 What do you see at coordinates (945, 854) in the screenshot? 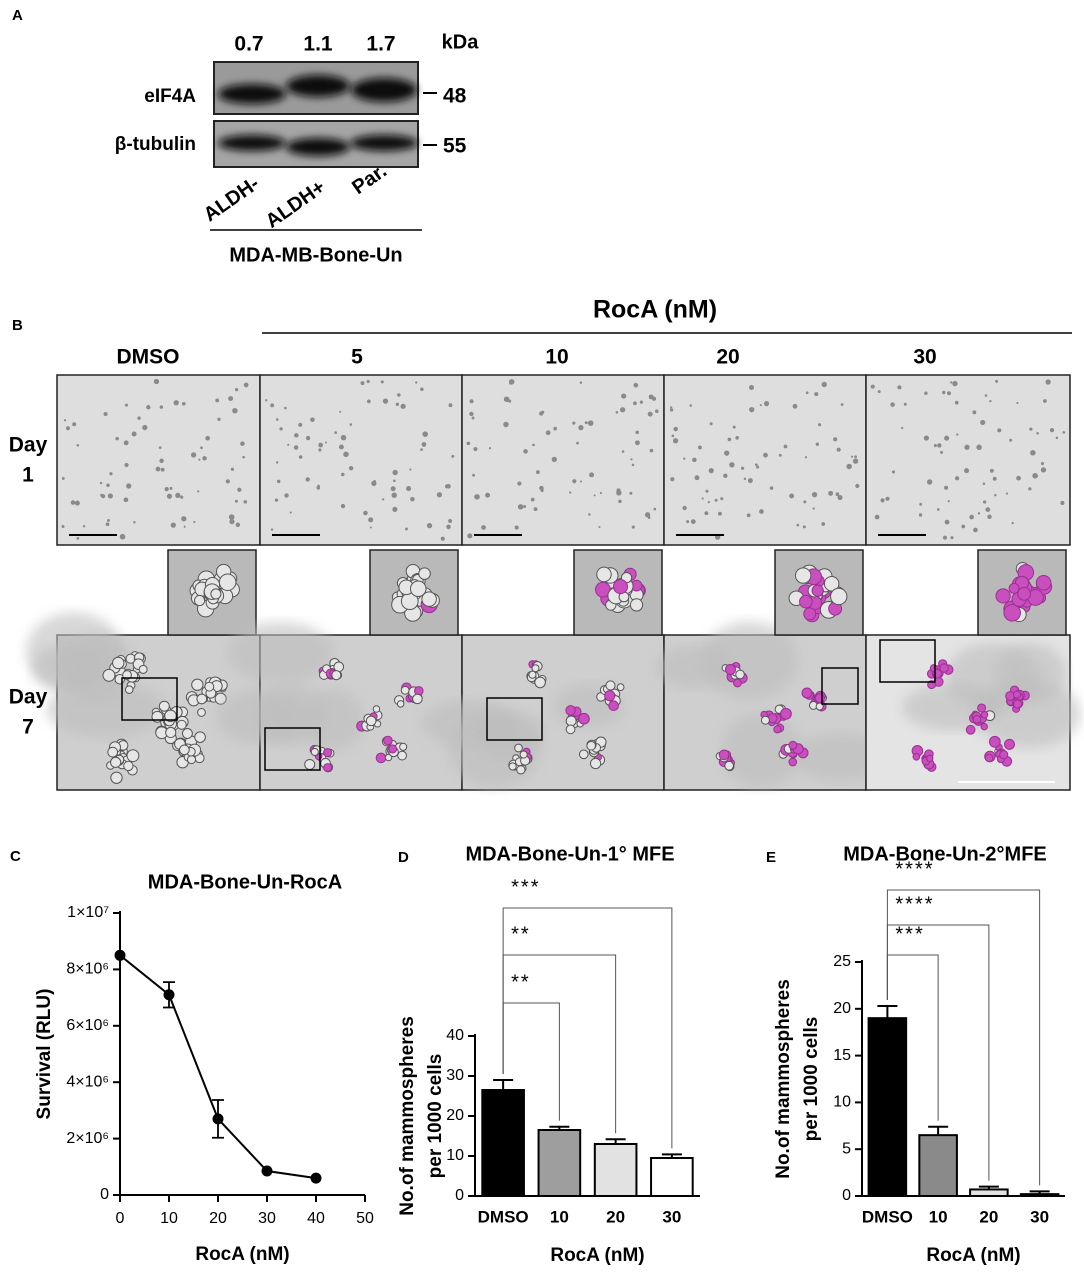
I see `chart-title: MDA-Bone-Un-2°MFE` at bounding box center [945, 854].